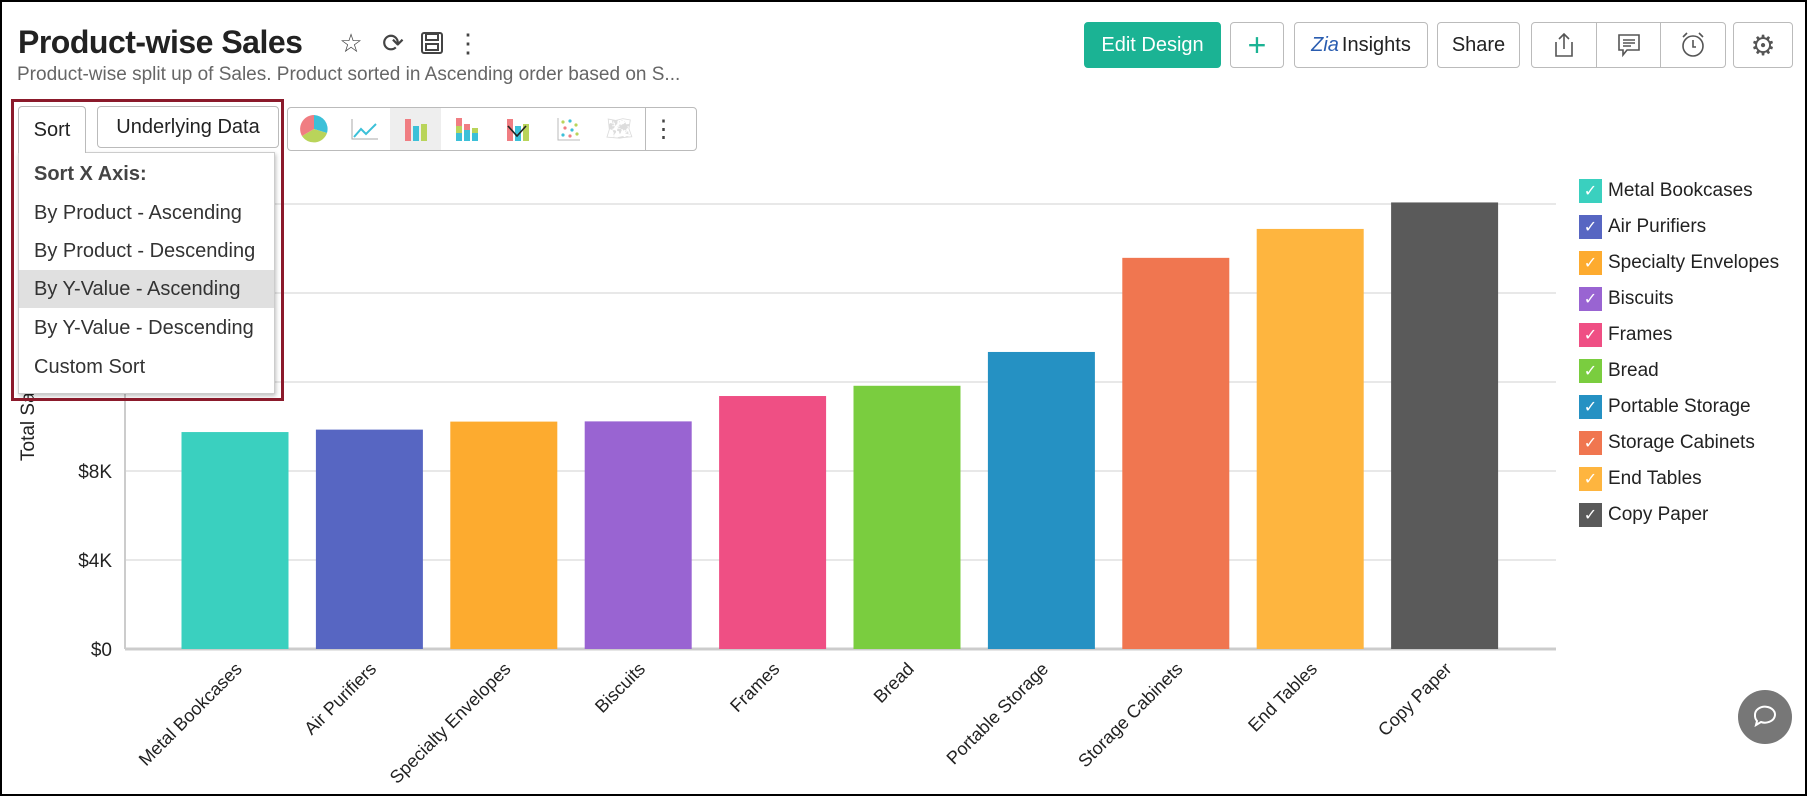 This screenshot has width=1807, height=798. I want to click on x-tick-label: Storage Cabinets, so click(1130, 715).